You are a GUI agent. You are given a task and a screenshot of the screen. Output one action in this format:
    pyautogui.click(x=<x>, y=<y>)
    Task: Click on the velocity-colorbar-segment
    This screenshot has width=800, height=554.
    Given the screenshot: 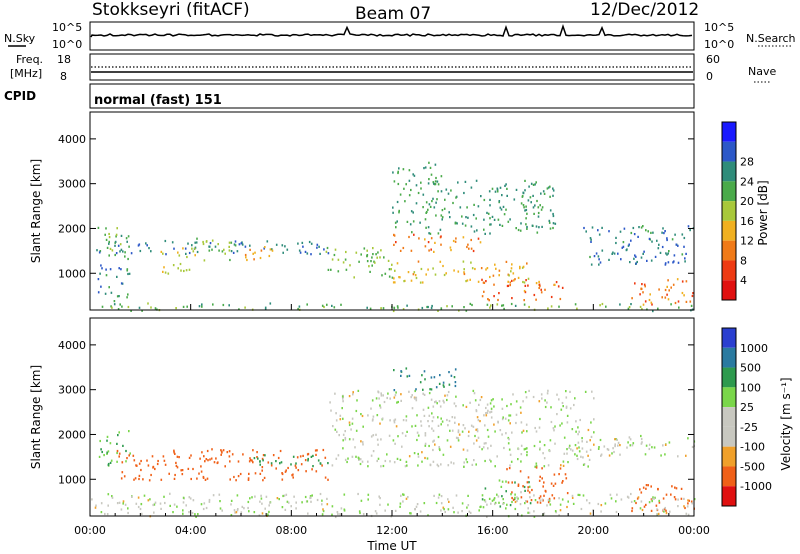 What is the action you would take?
    pyautogui.click(x=729, y=436)
    